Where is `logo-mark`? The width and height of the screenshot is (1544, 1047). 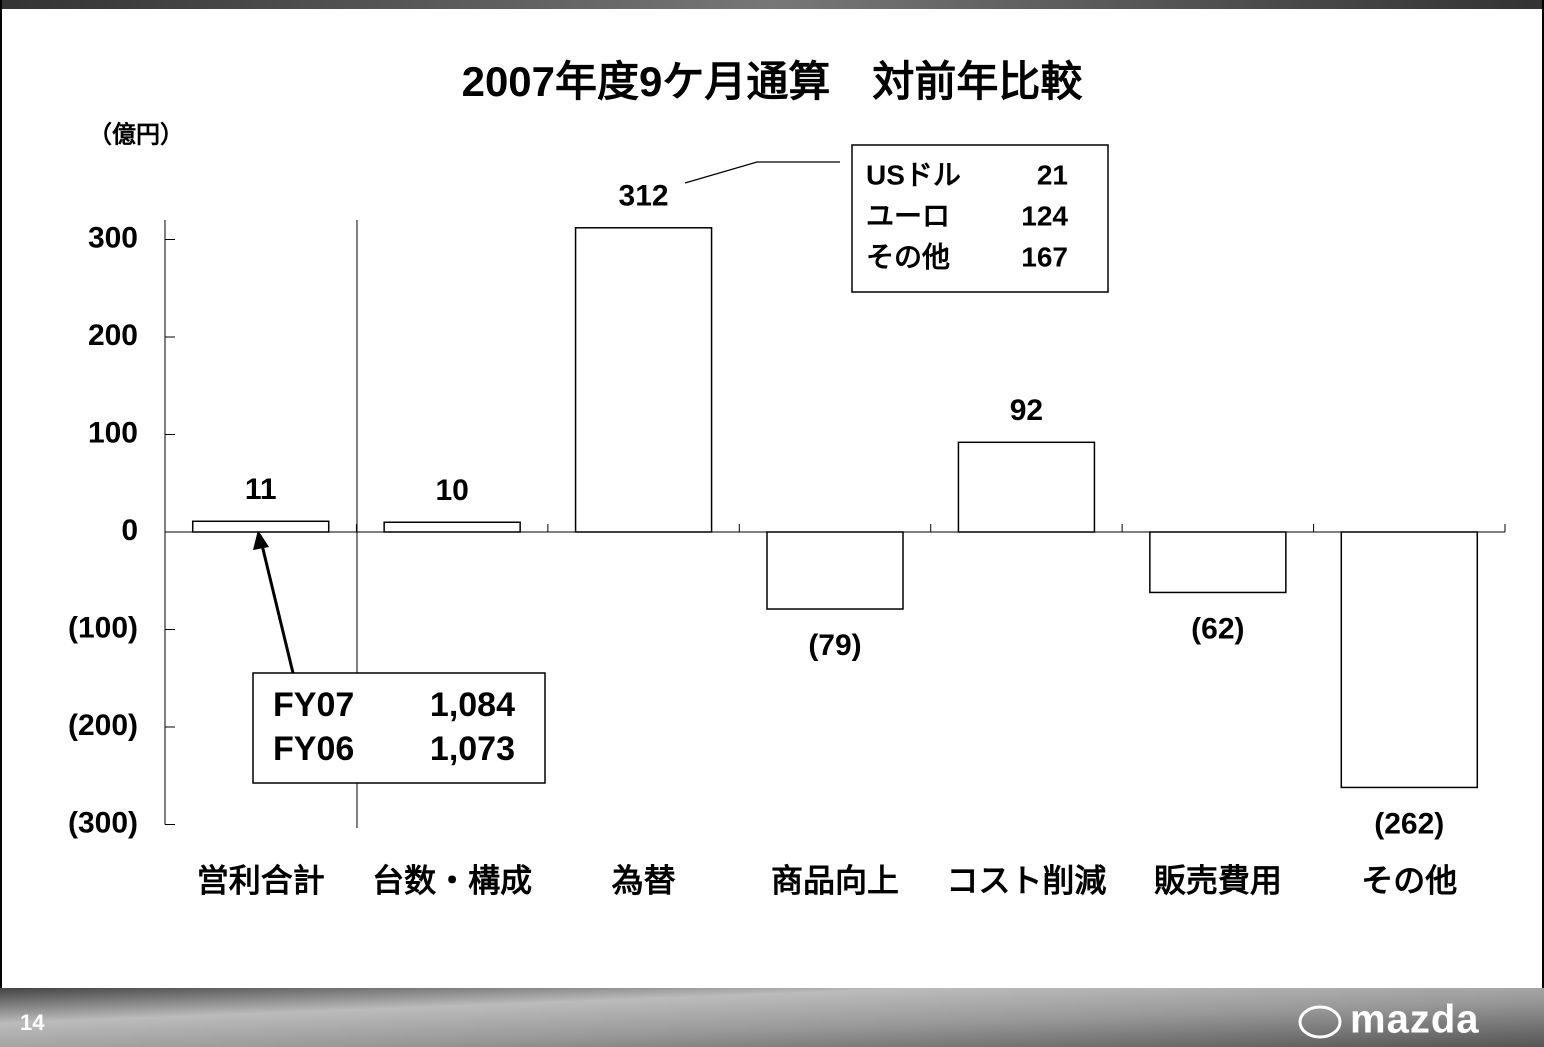
logo-mark is located at coordinates (1320, 1022).